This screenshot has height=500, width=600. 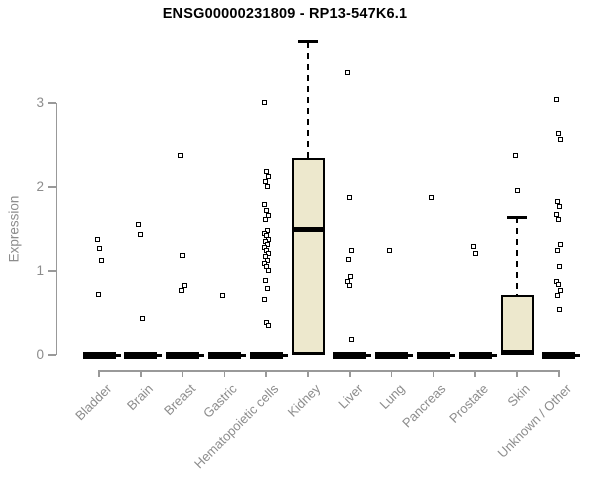 What do you see at coordinates (392, 397) in the screenshot?
I see `x-tick-label: Lung` at bounding box center [392, 397].